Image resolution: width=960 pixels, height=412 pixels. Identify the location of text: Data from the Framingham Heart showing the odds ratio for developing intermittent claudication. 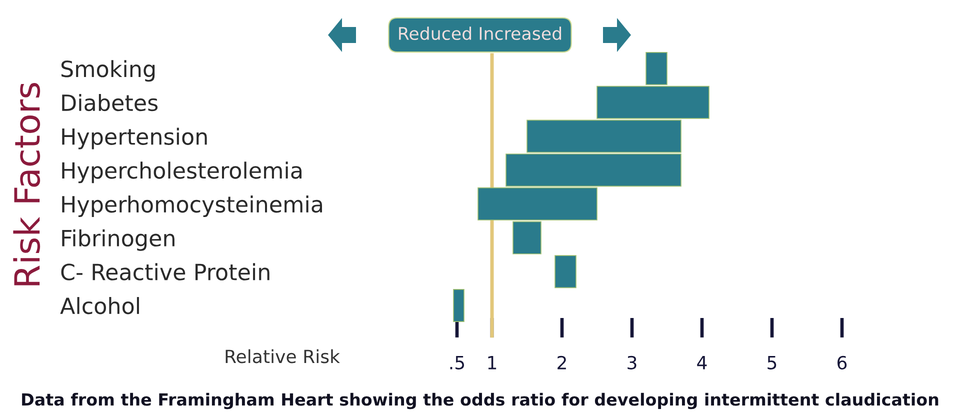
(480, 401).